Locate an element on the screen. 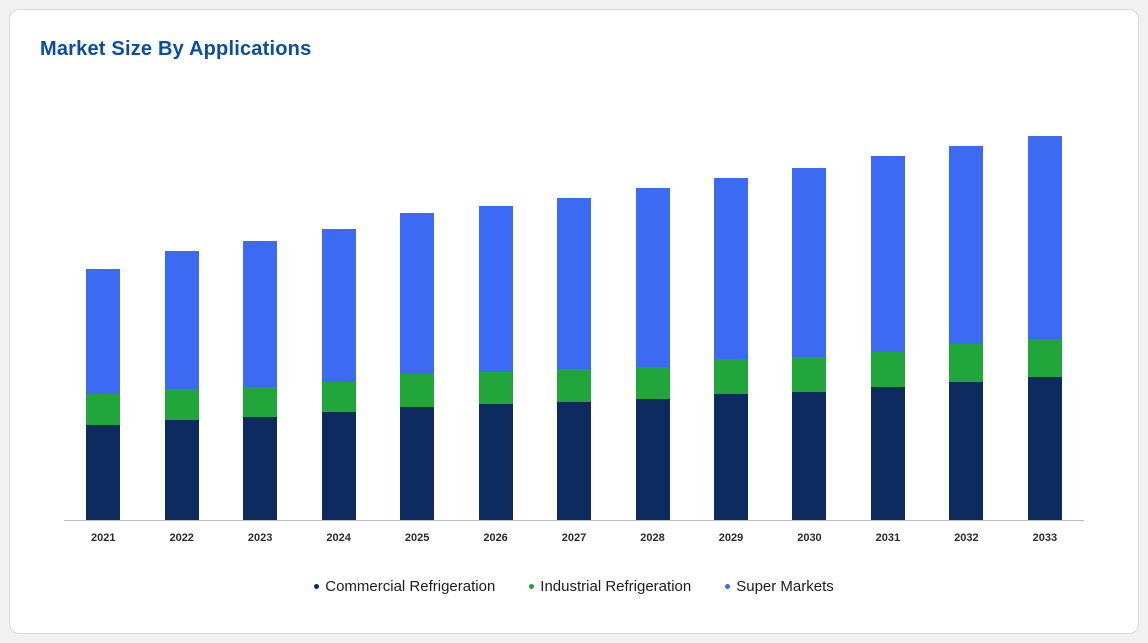 The image size is (1148, 643). x-axis-label-slot: 2028 is located at coordinates (652, 537).